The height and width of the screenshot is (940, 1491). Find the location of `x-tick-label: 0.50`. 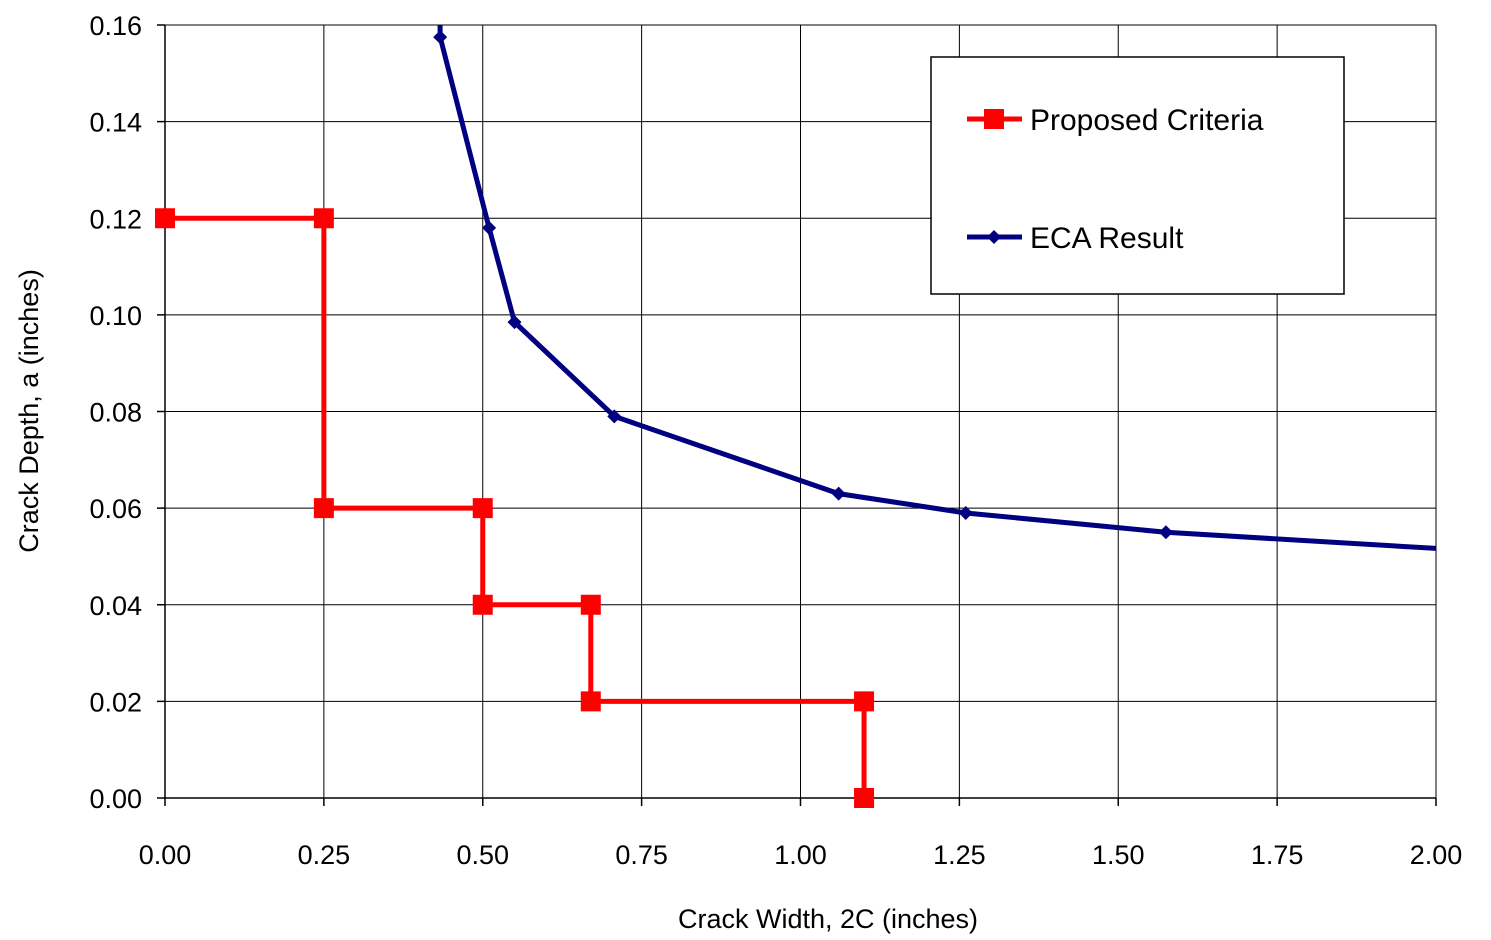

x-tick-label: 0.50 is located at coordinates (482, 855).